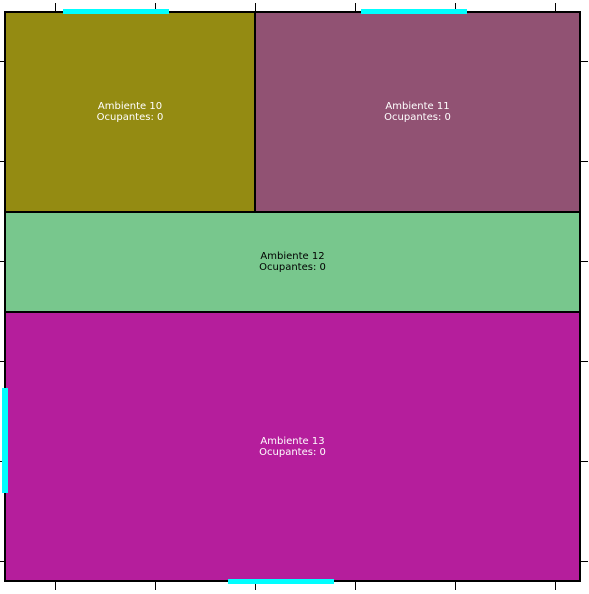 The height and width of the screenshot is (594, 589). Describe the element at coordinates (116, 11) in the screenshot. I see `door-top-left` at that location.